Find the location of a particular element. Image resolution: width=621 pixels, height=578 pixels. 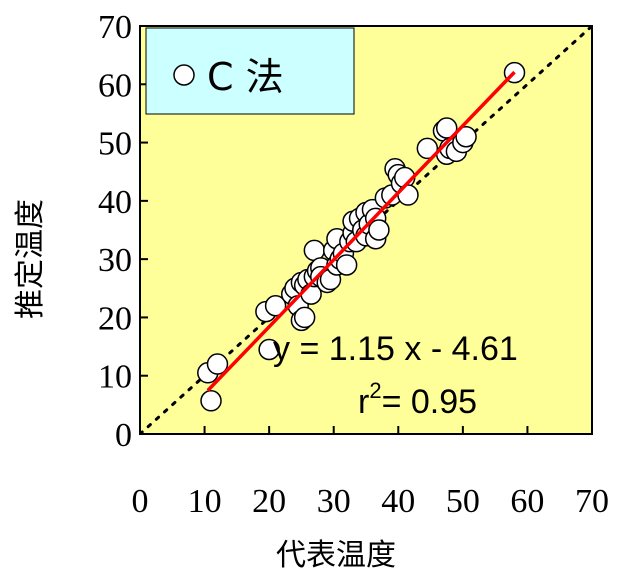

x-tick-label: 10 is located at coordinates (205, 501).